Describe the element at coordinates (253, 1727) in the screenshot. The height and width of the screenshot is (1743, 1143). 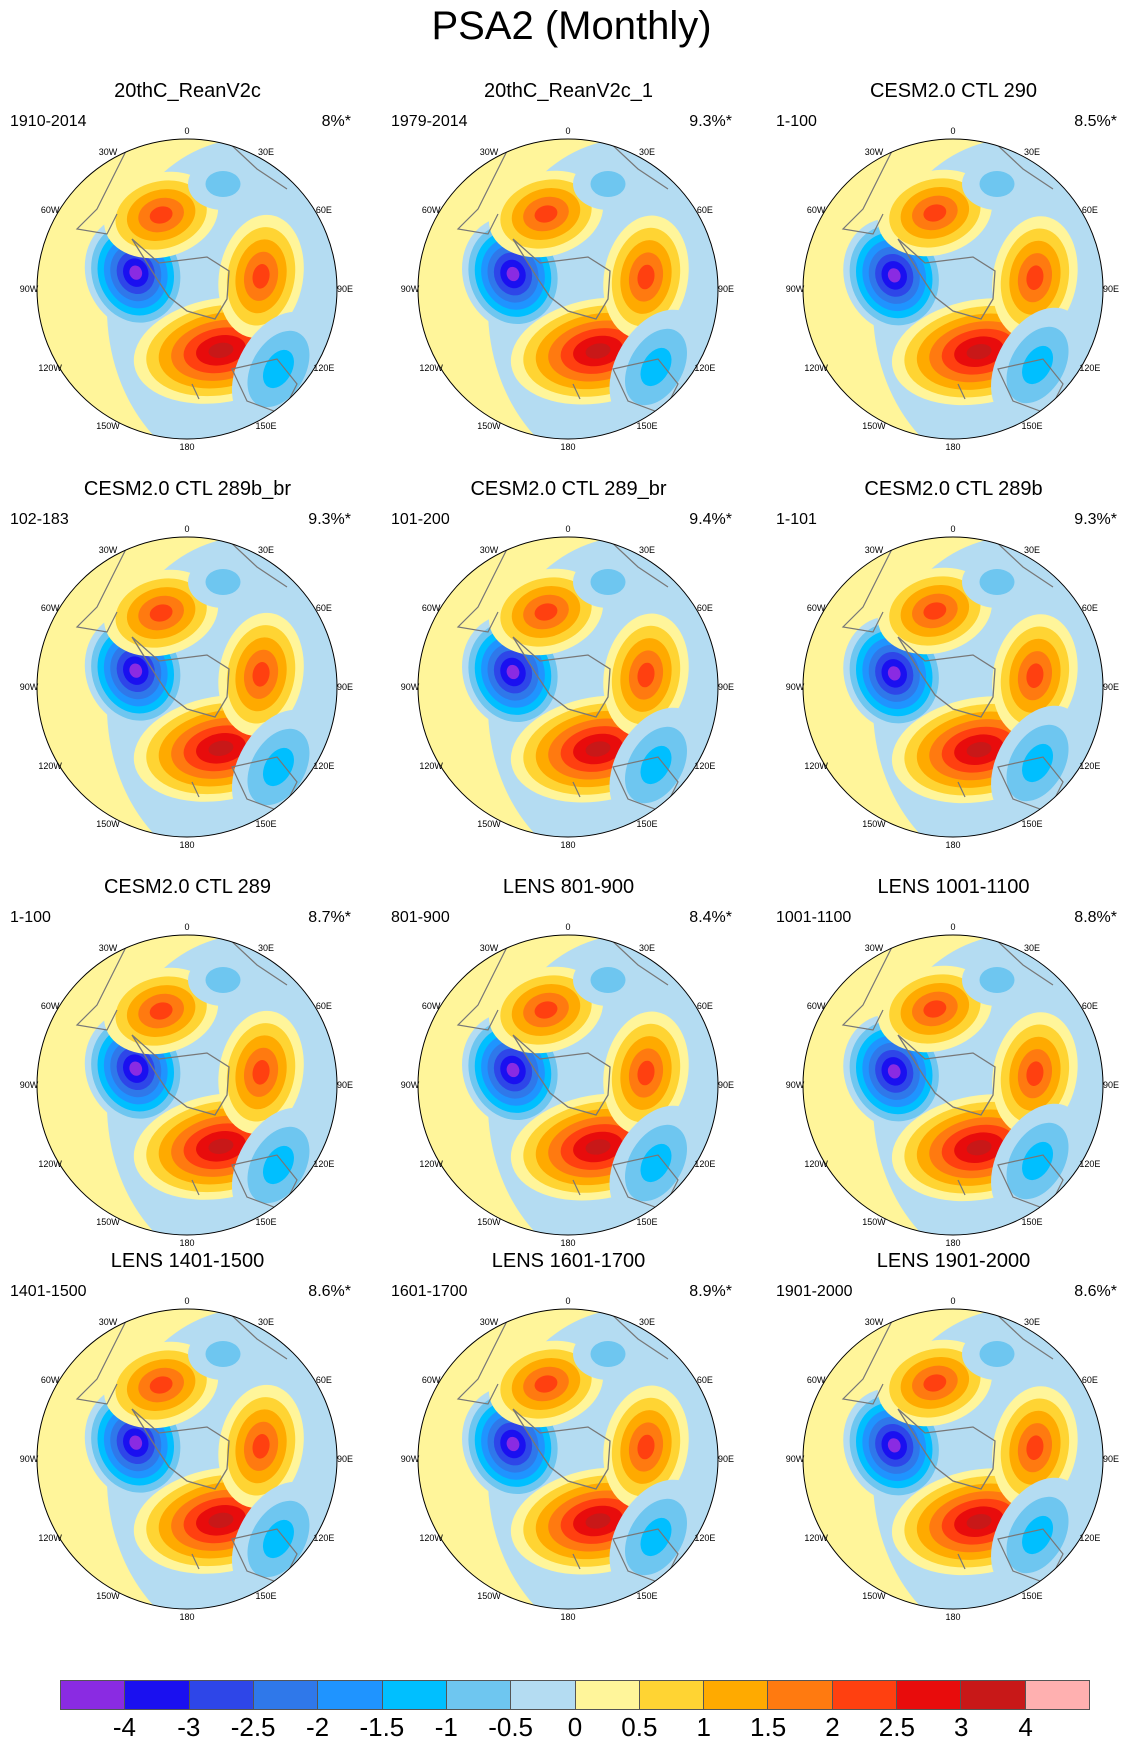
I see `colorbar-label: -2.5` at that location.